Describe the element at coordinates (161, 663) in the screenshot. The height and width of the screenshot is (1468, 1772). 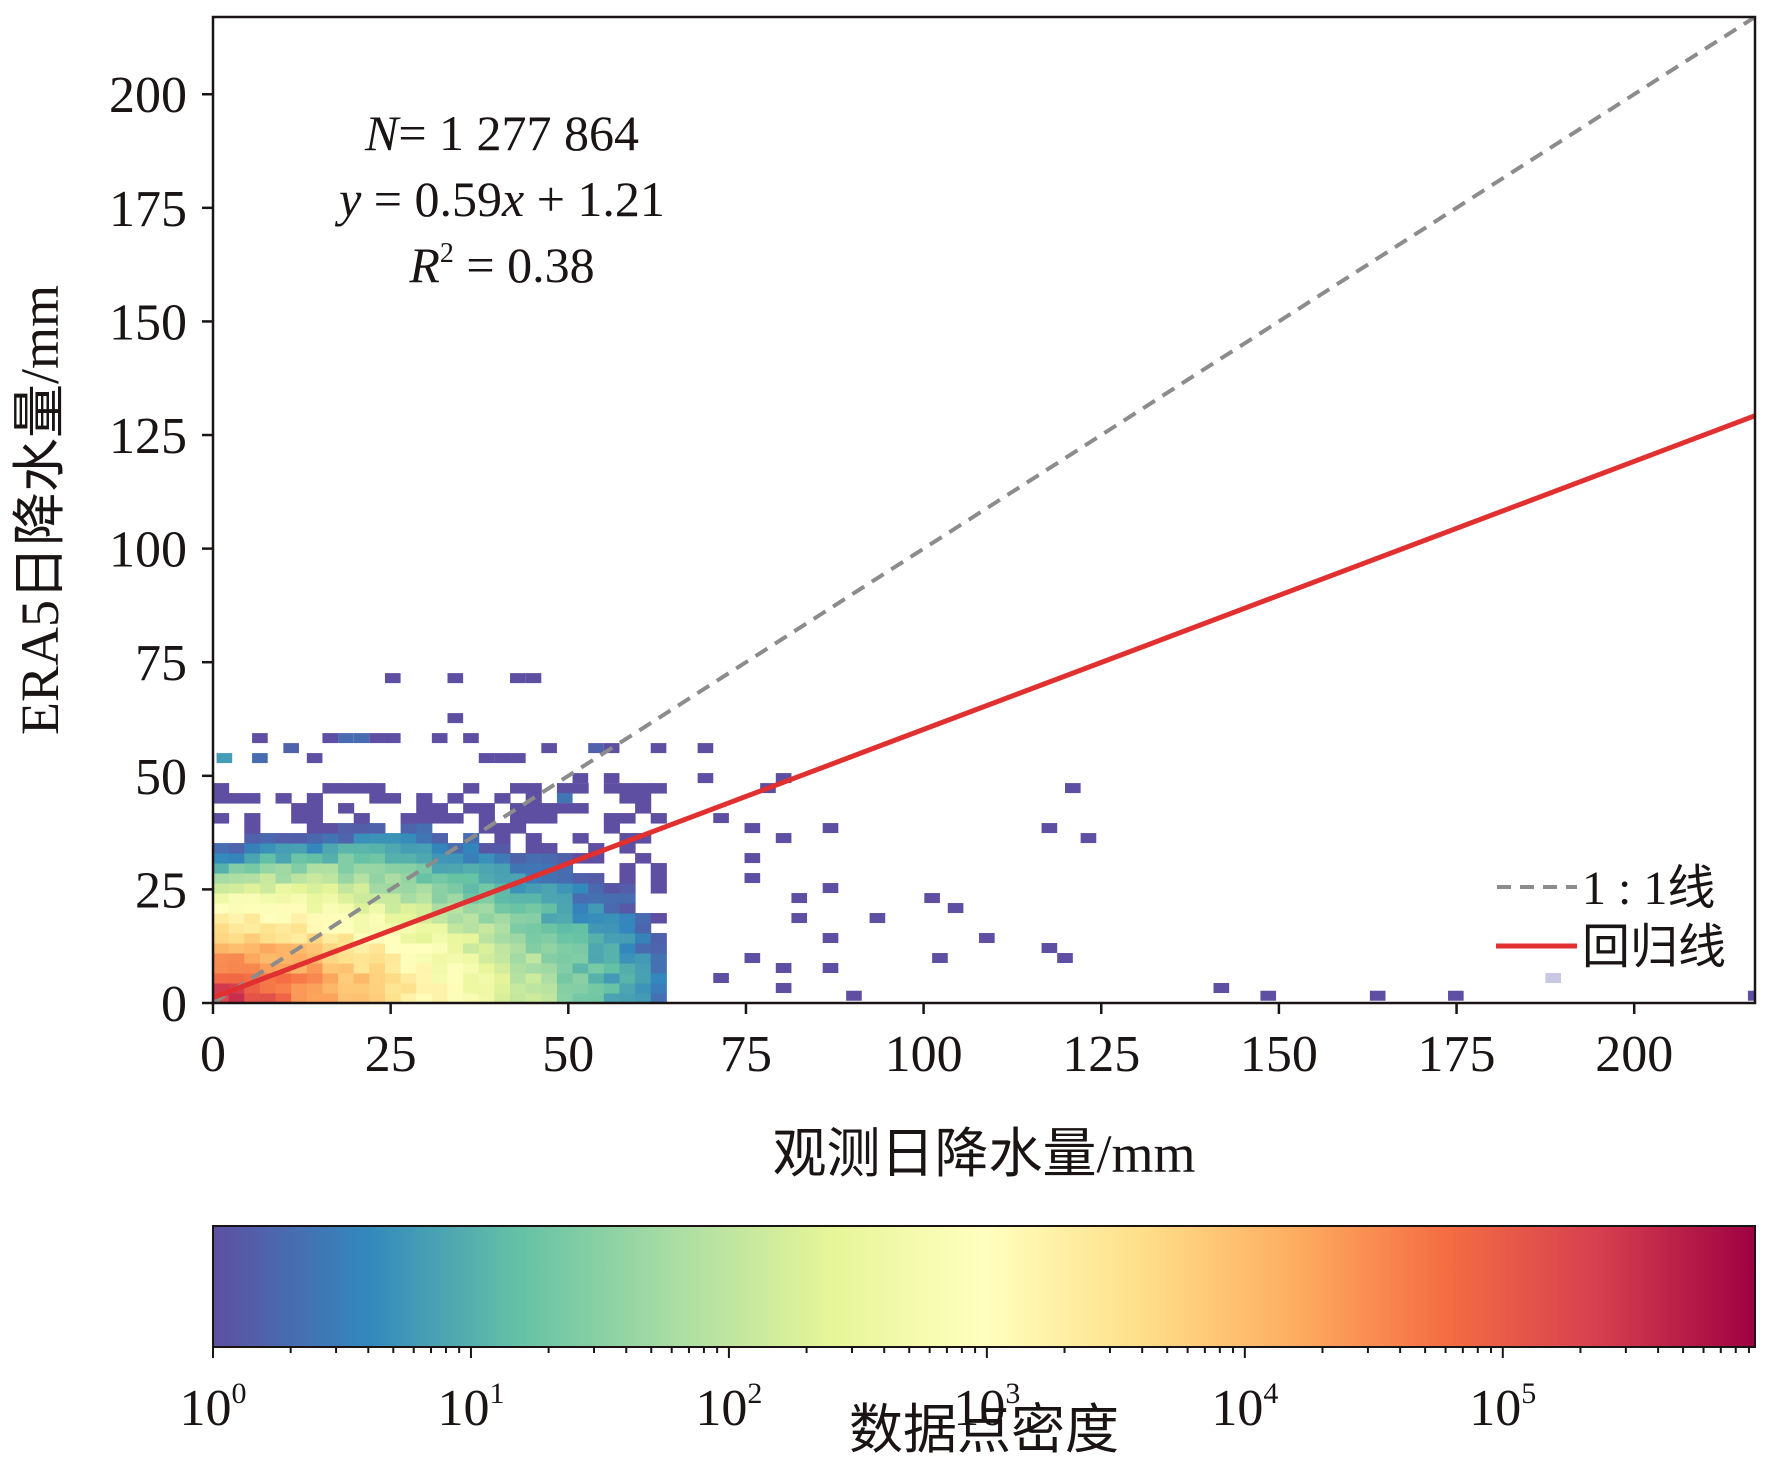
I see `y-tick-label: 75` at that location.